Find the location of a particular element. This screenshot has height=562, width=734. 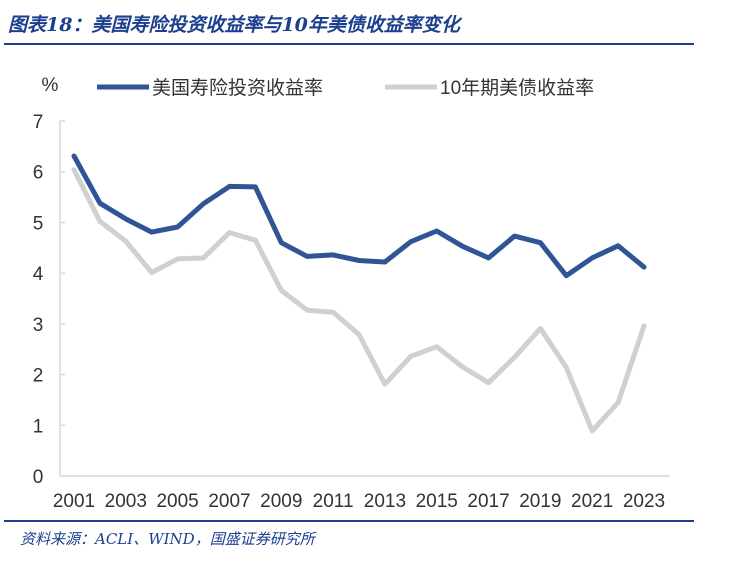

y-tick-label: 6 is located at coordinates (38, 173).